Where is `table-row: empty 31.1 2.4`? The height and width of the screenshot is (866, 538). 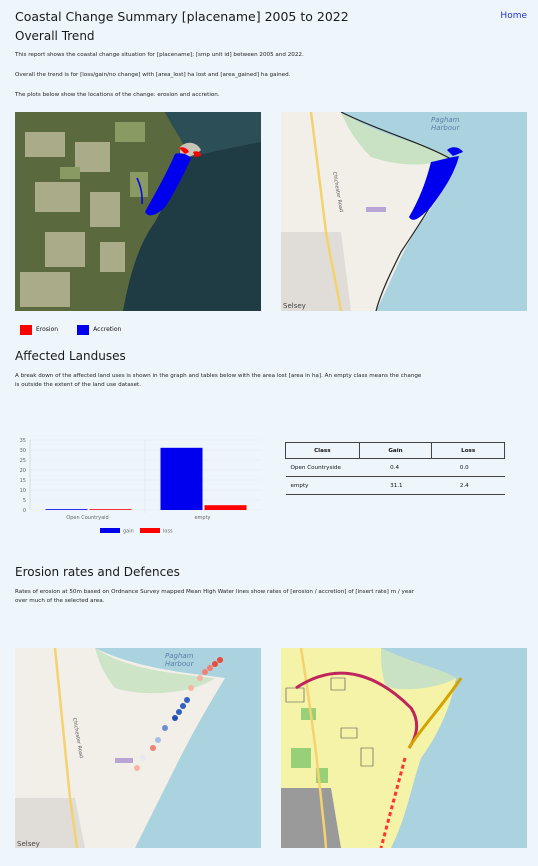
table-row: empty 31.1 2.4 is located at coordinates (395, 485).